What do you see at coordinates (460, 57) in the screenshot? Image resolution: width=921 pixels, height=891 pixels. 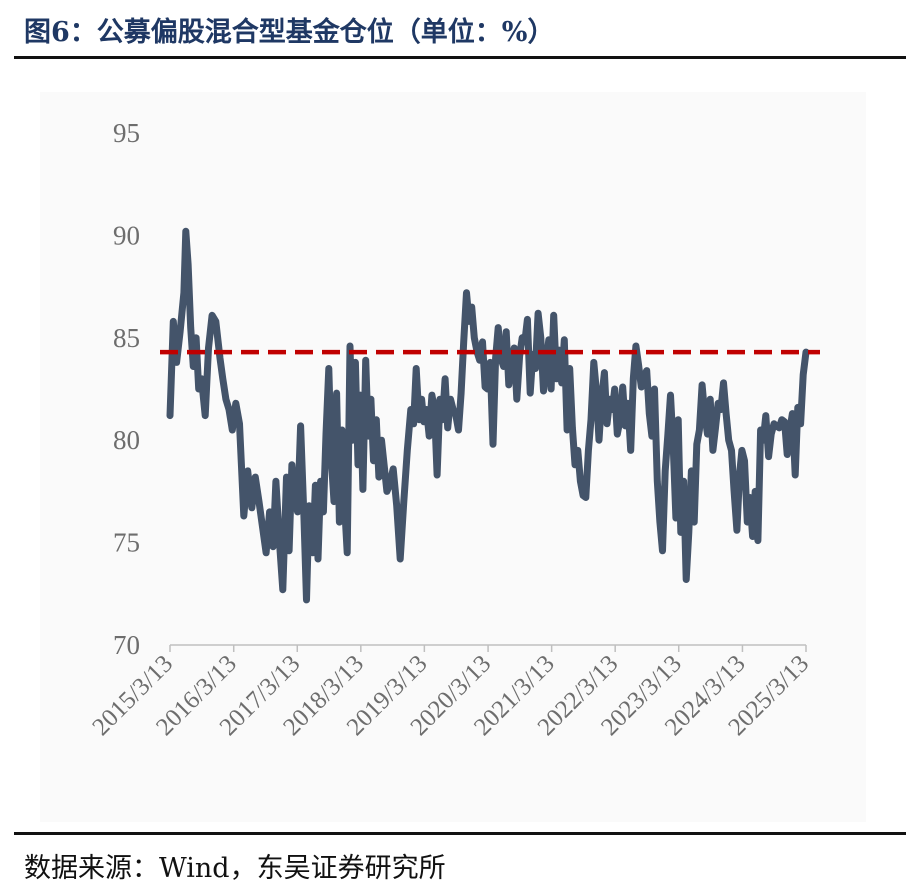 I see `top-rule` at bounding box center [460, 57].